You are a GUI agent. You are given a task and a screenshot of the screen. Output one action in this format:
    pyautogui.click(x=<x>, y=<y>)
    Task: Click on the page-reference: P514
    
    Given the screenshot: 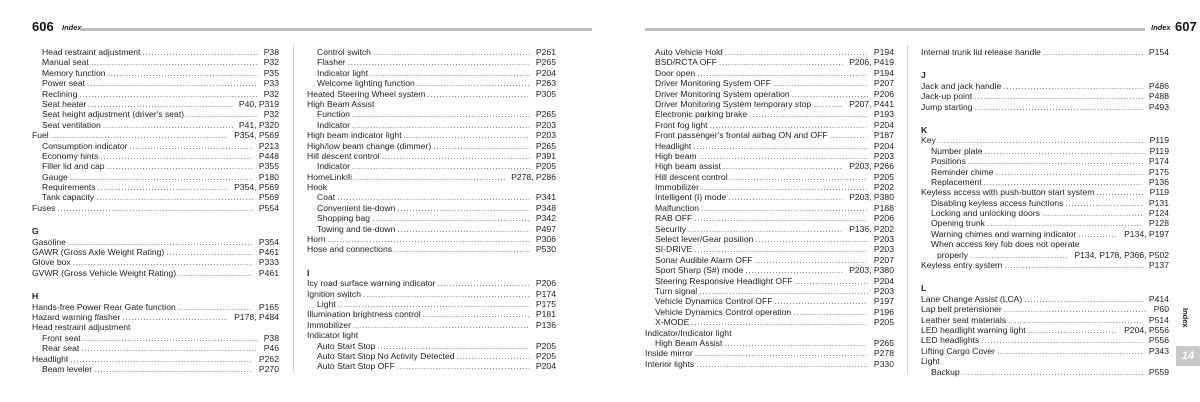 What is the action you would take?
    pyautogui.click(x=1158, y=319)
    